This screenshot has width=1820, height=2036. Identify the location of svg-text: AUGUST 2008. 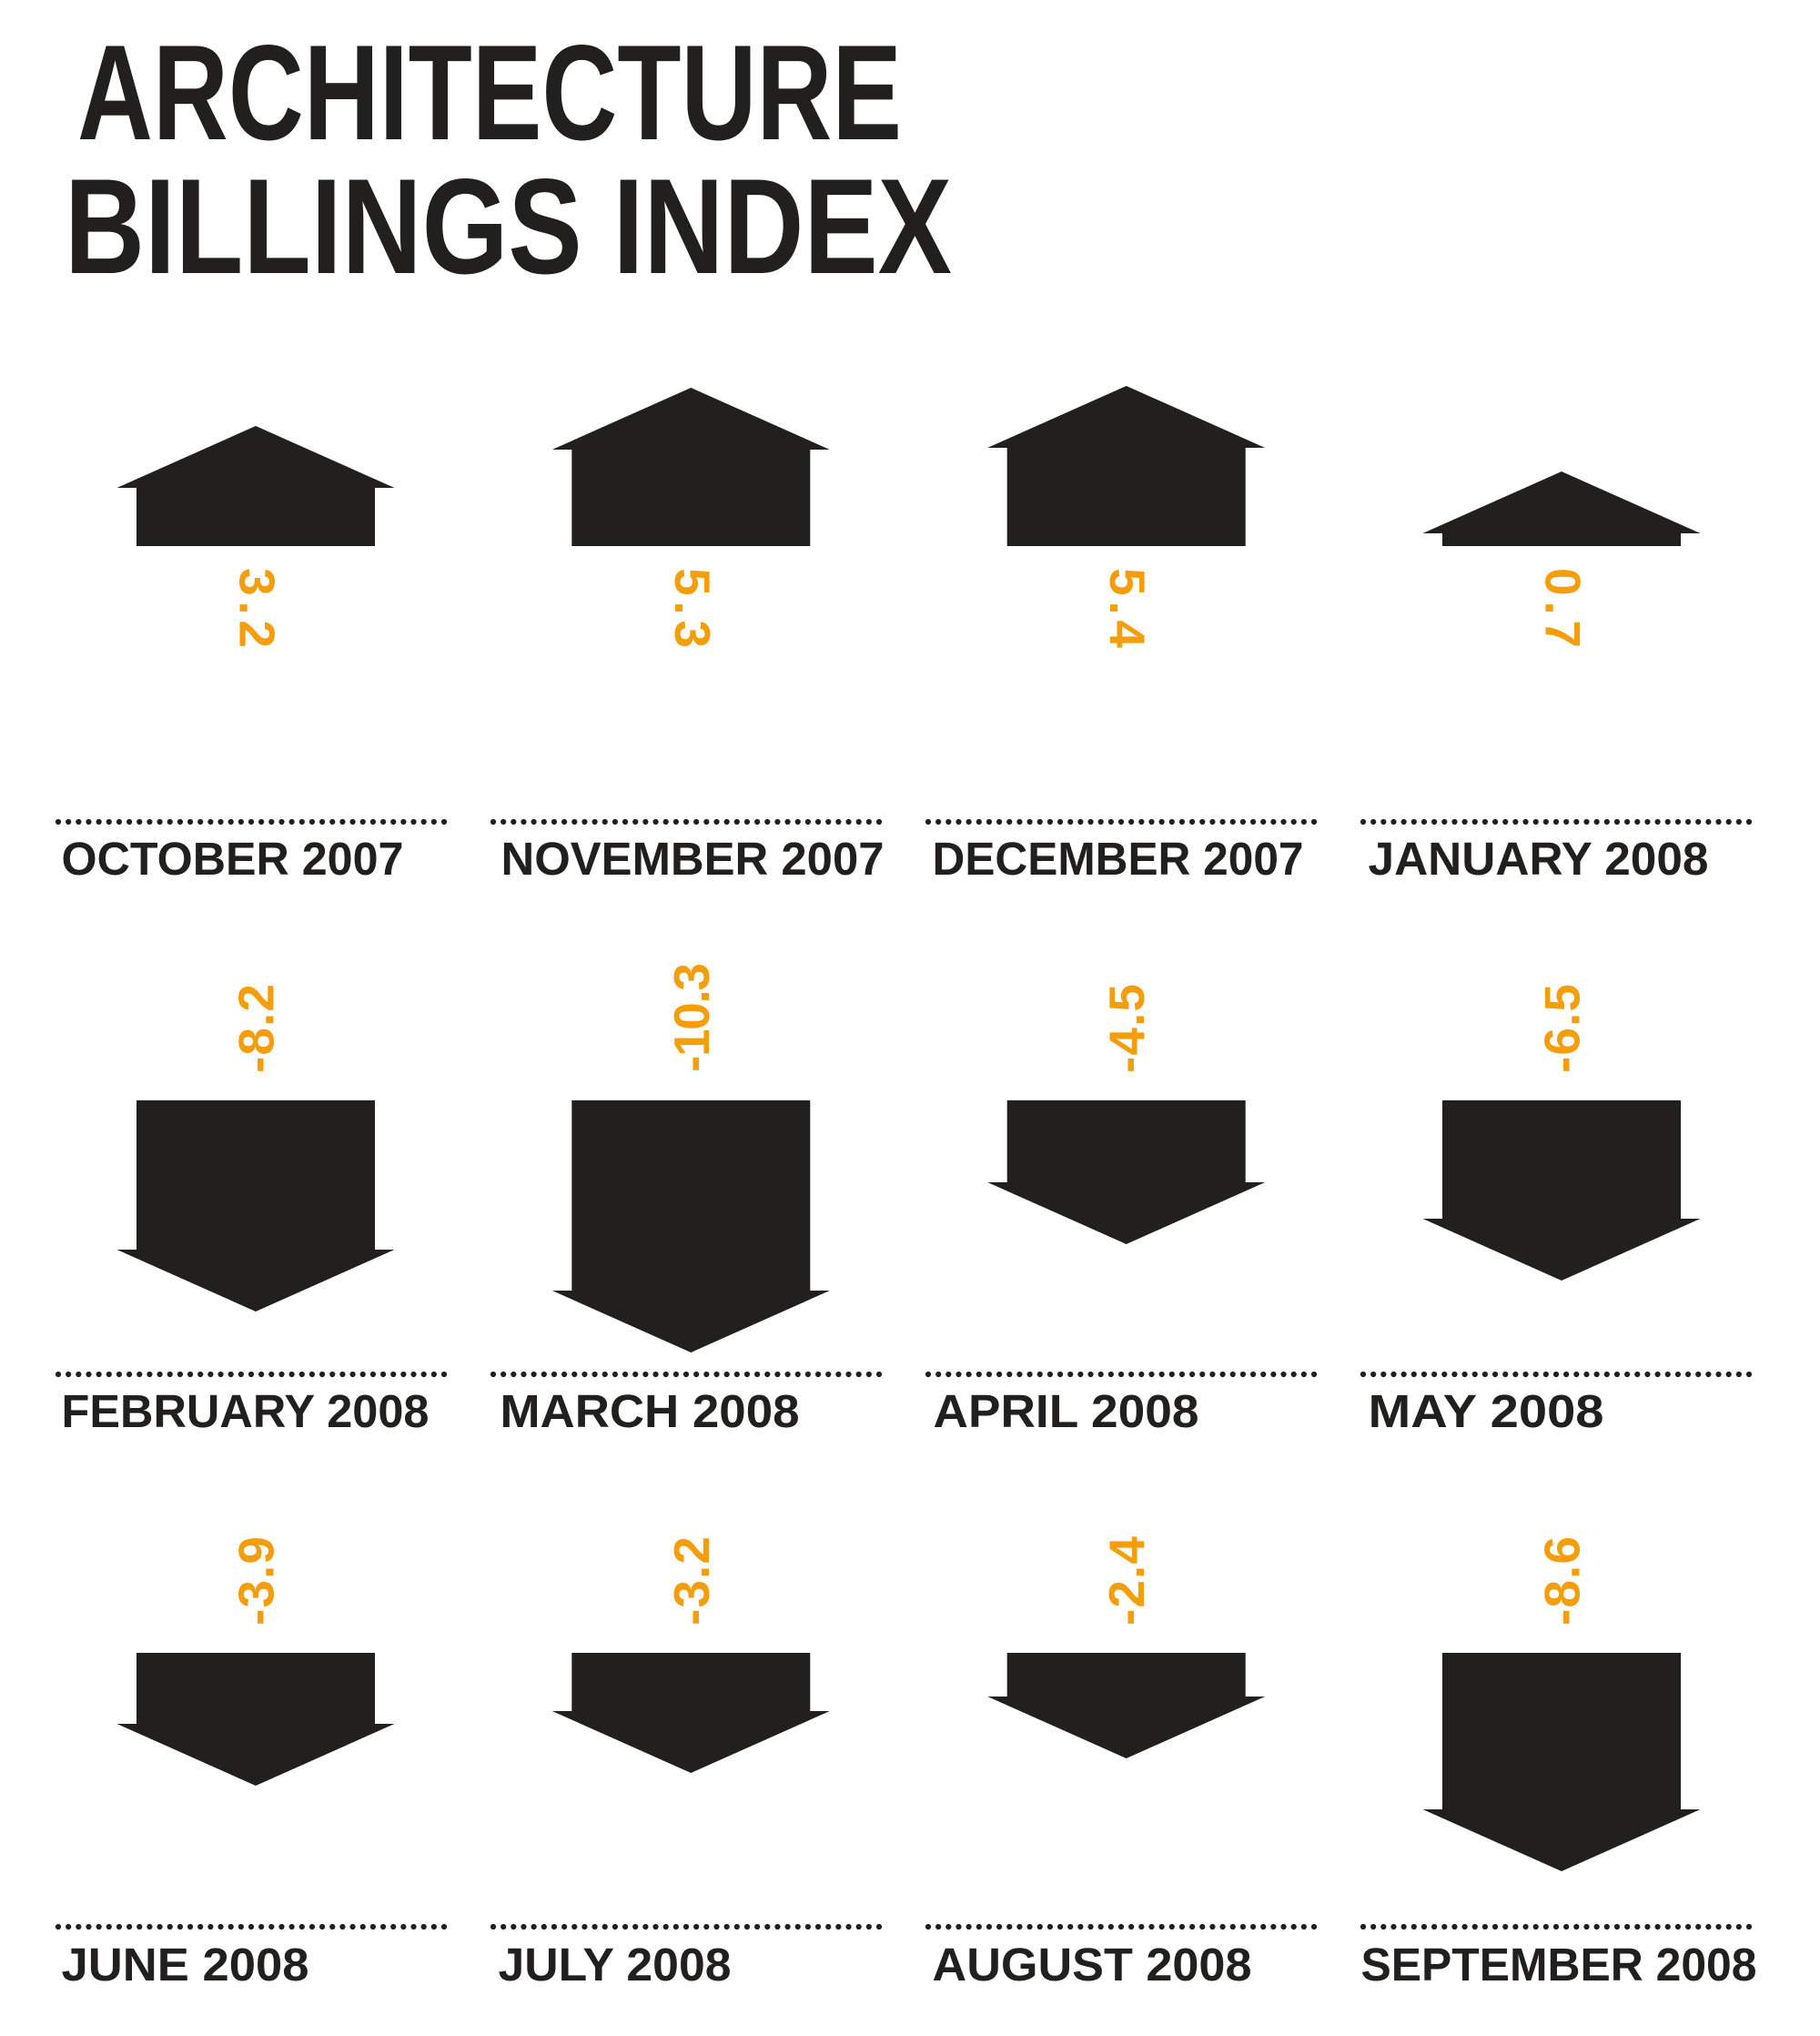
(1093, 1964).